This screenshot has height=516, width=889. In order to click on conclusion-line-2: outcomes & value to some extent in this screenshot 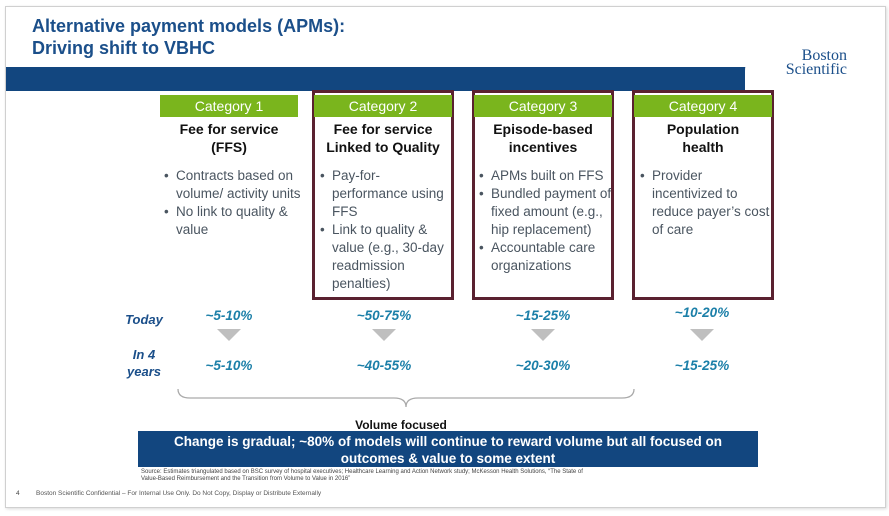, I will do `click(448, 458)`.